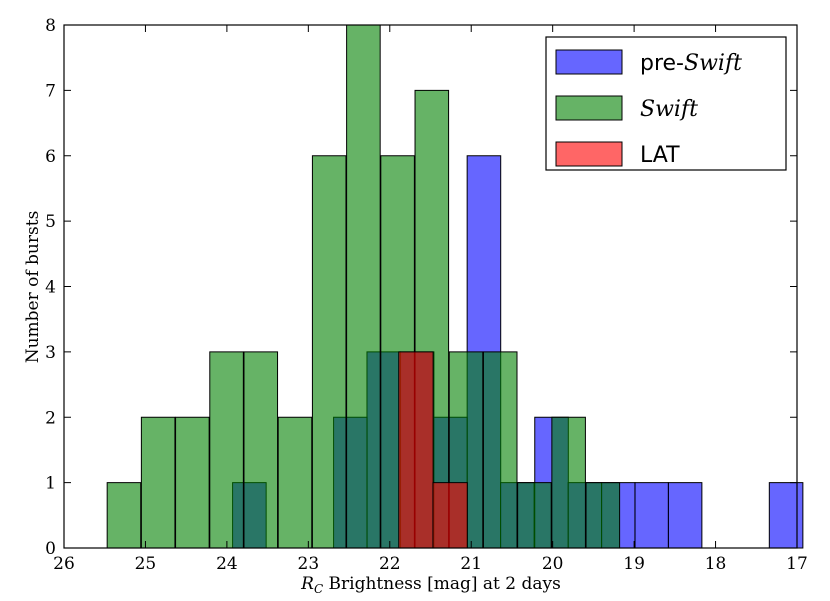  I want to click on x-tick-label: 19, so click(634, 564).